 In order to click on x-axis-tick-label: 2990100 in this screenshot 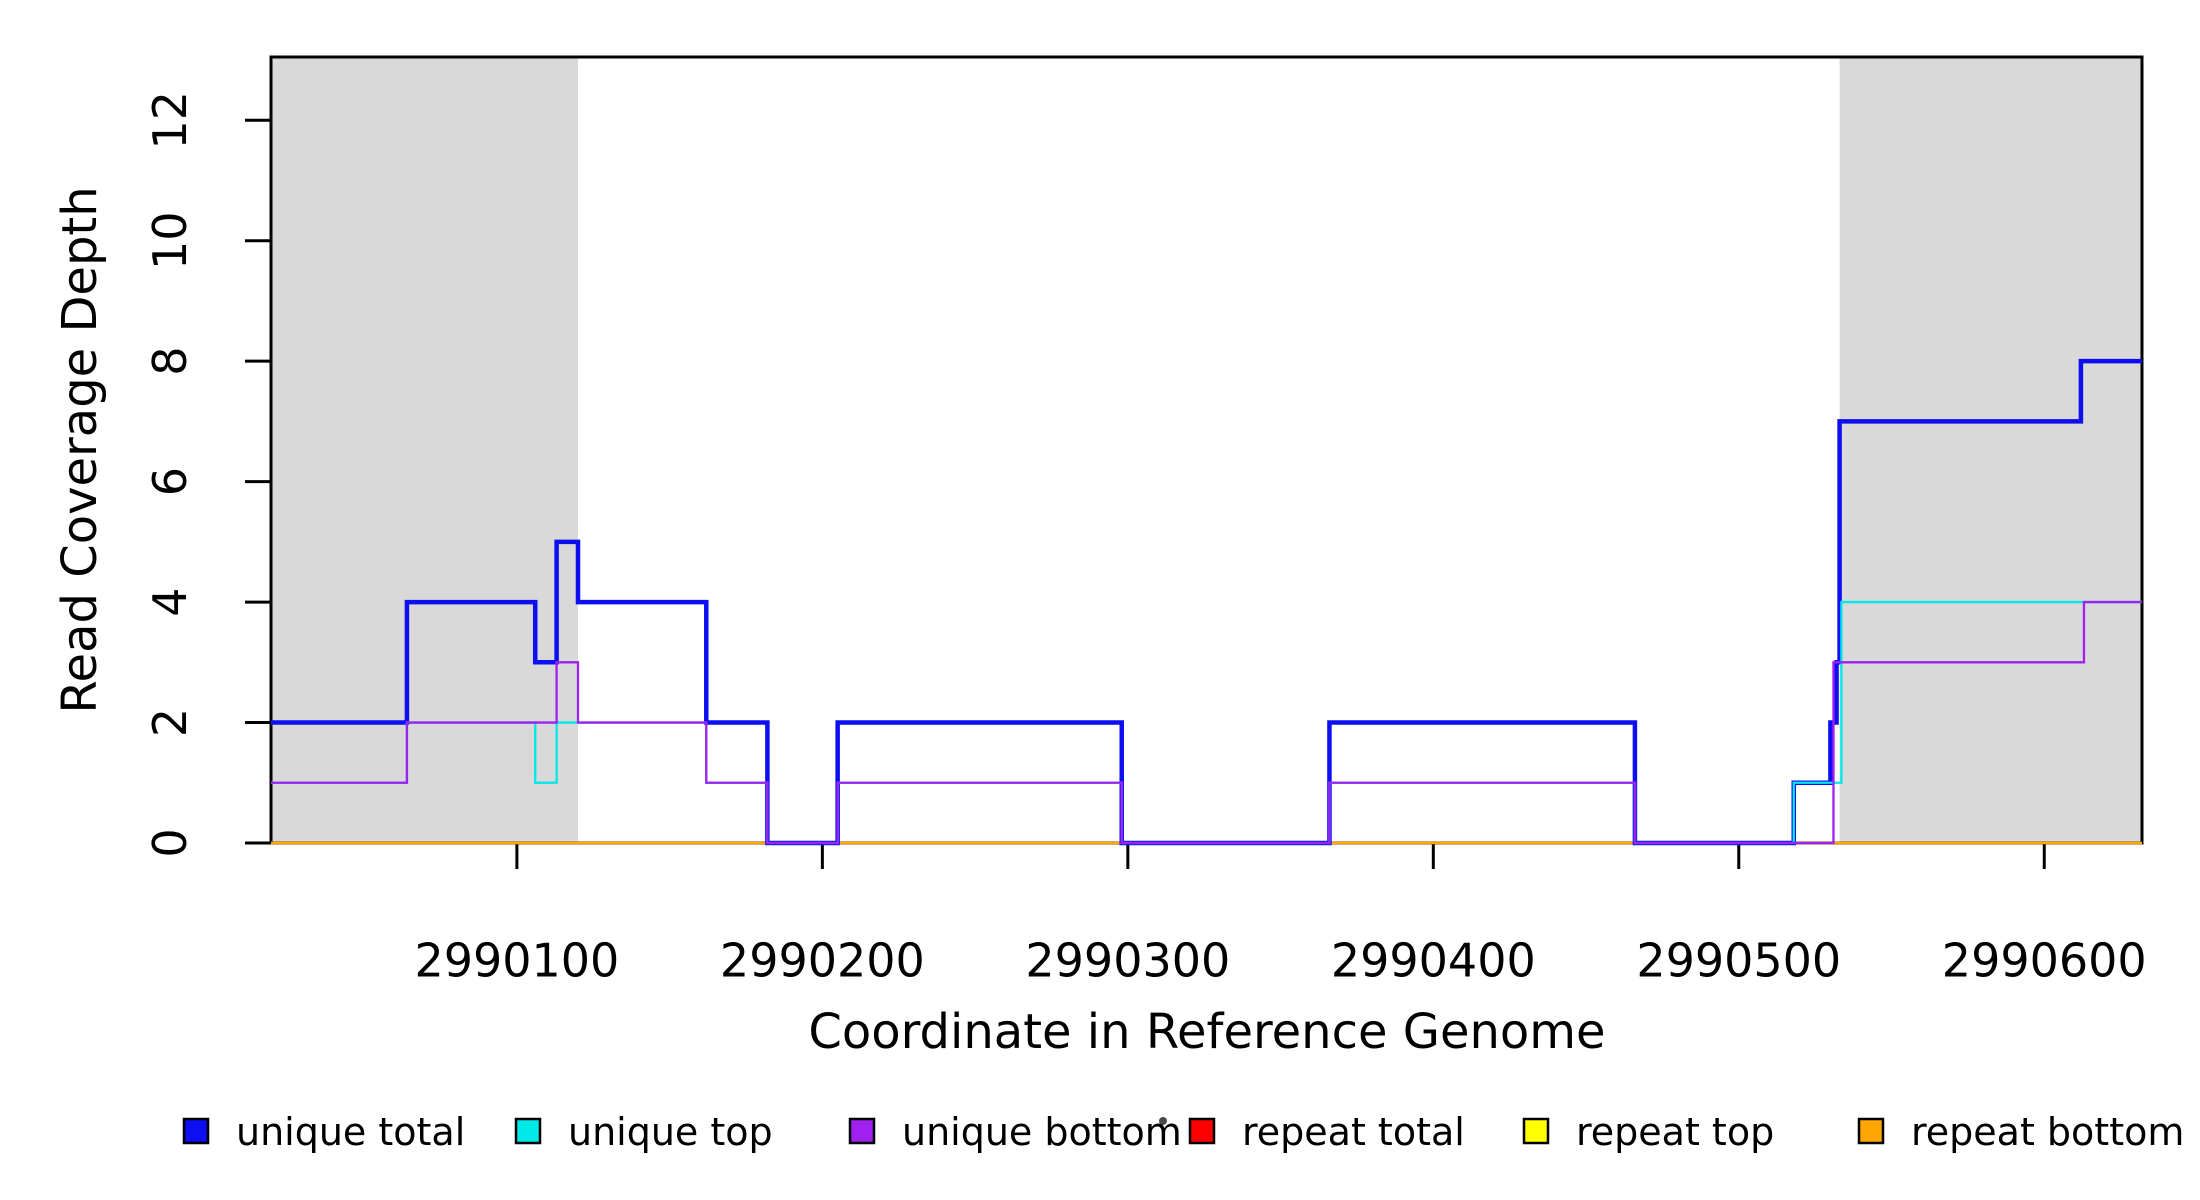, I will do `click(516, 961)`.